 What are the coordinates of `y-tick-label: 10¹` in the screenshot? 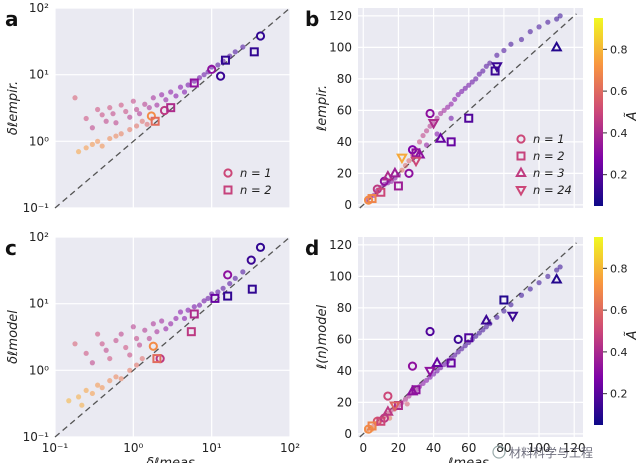 It's located at (39, 75).